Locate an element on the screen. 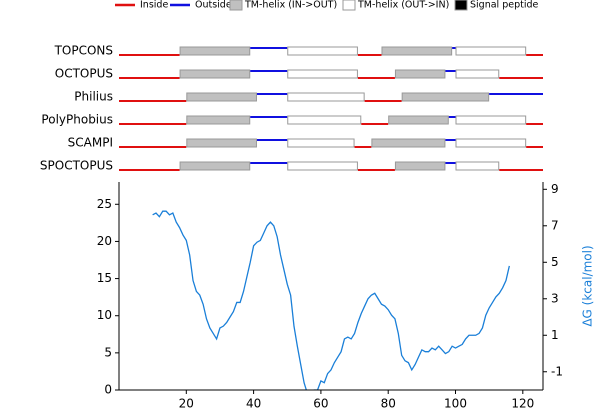  track-label: TOPCONS is located at coordinates (83, 51).